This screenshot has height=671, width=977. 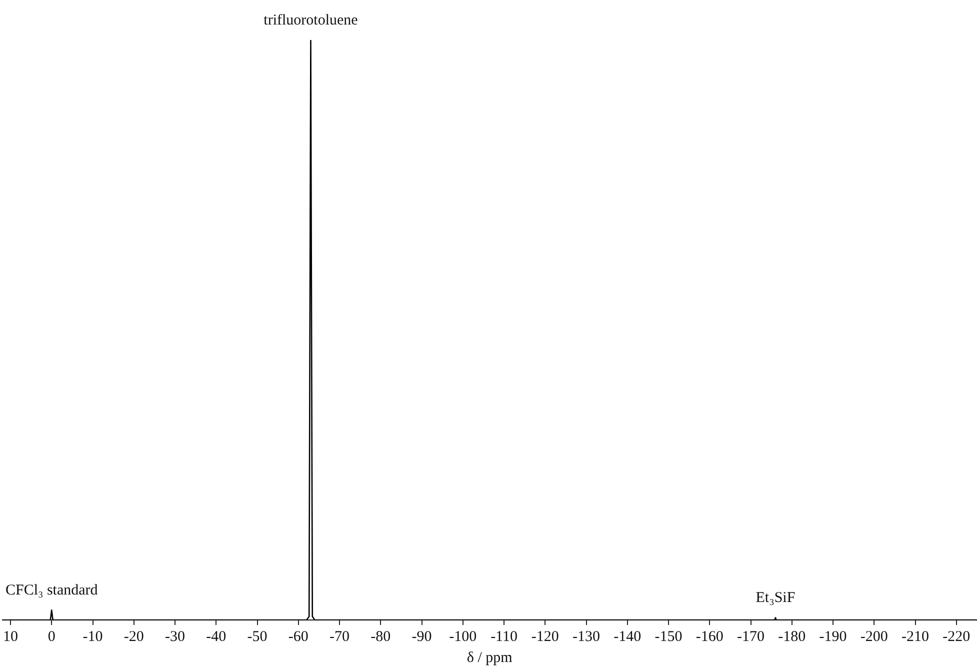 What do you see at coordinates (52, 636) in the screenshot?
I see `x-tick-label: 0` at bounding box center [52, 636].